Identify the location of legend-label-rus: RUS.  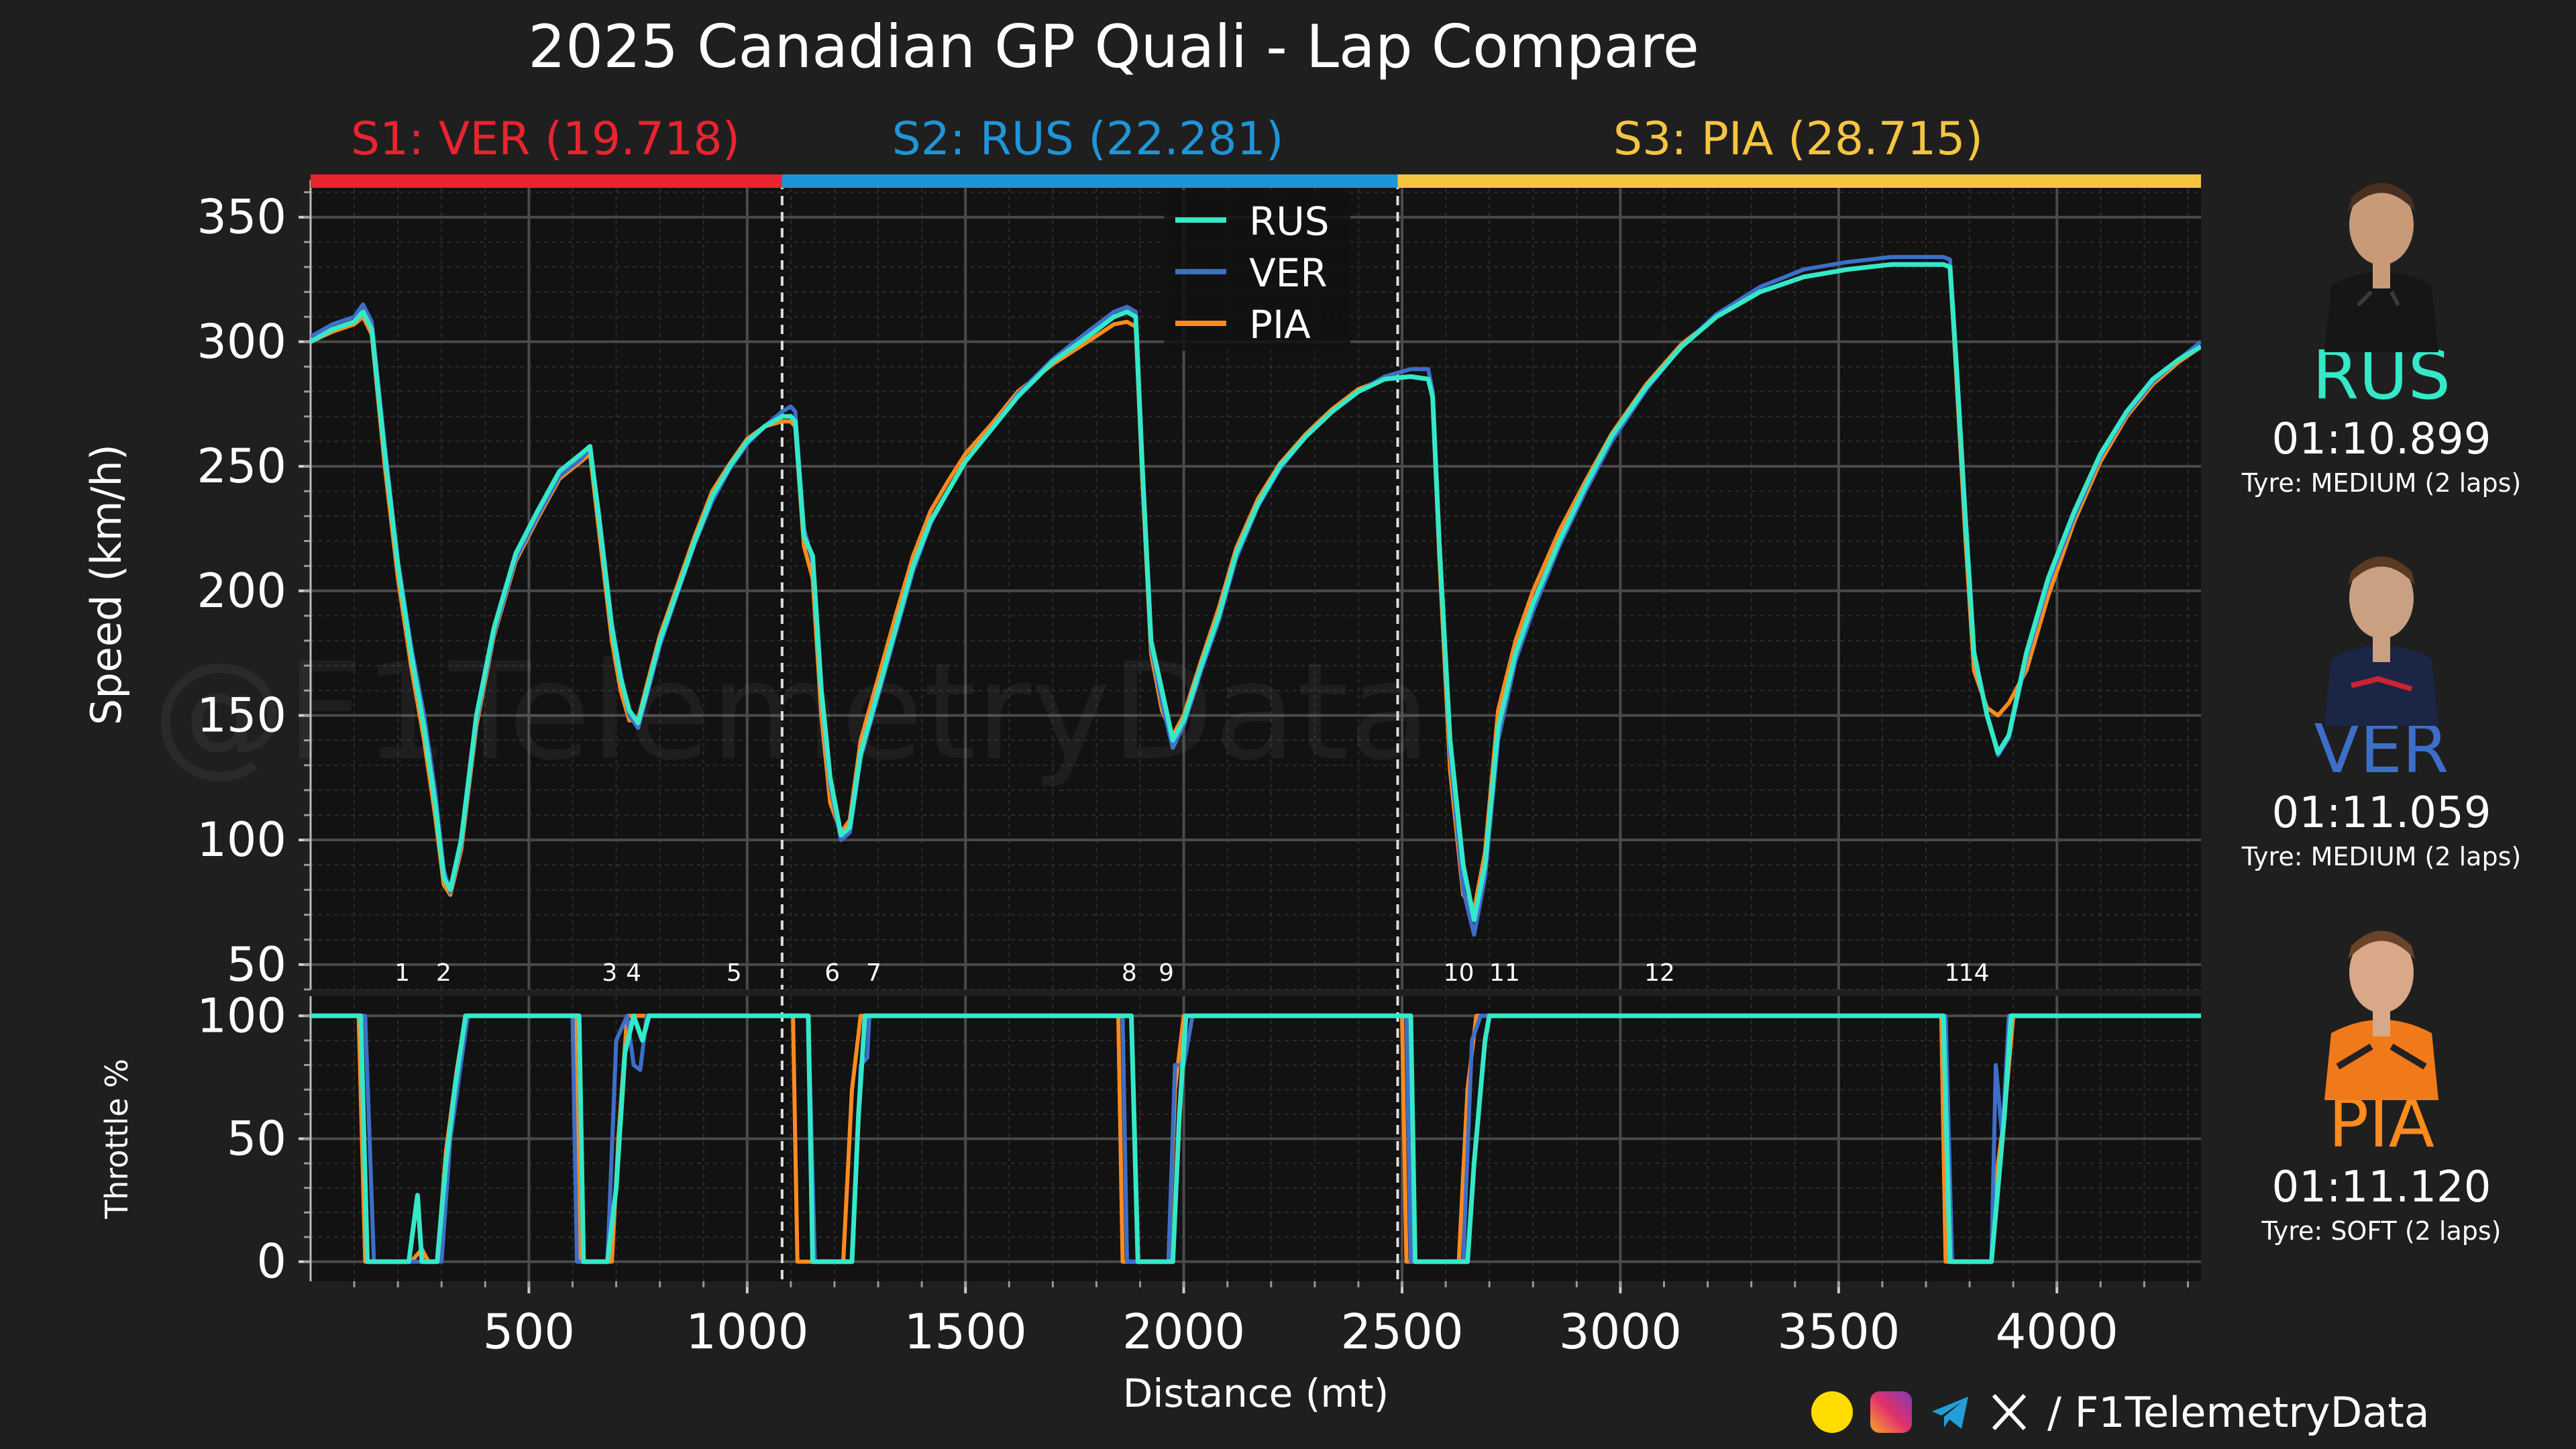
(1289, 221).